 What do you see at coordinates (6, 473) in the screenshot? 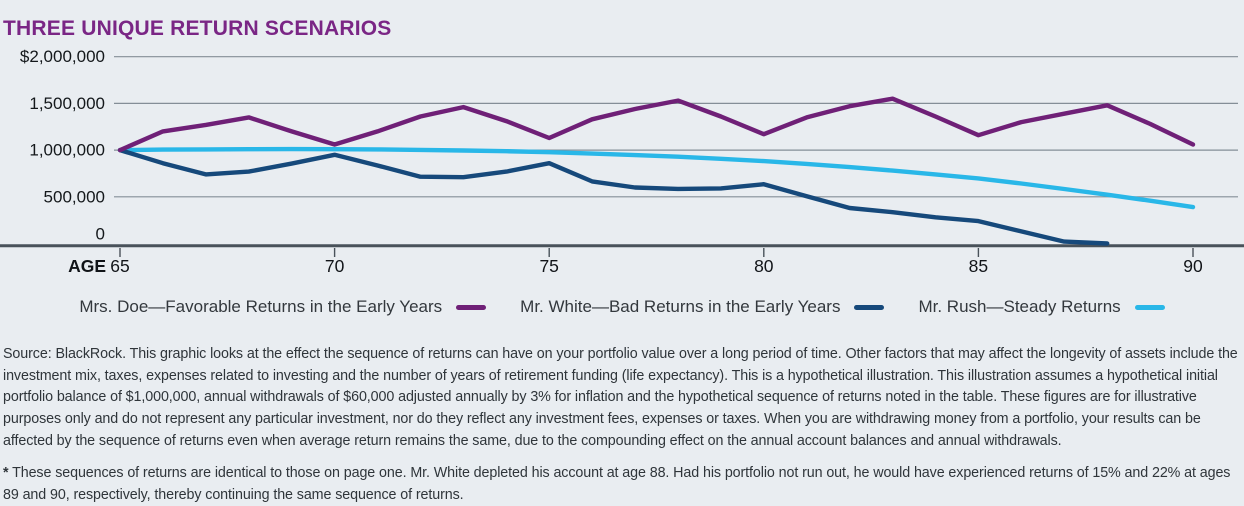
I see `footnote-asterisk: *` at bounding box center [6, 473].